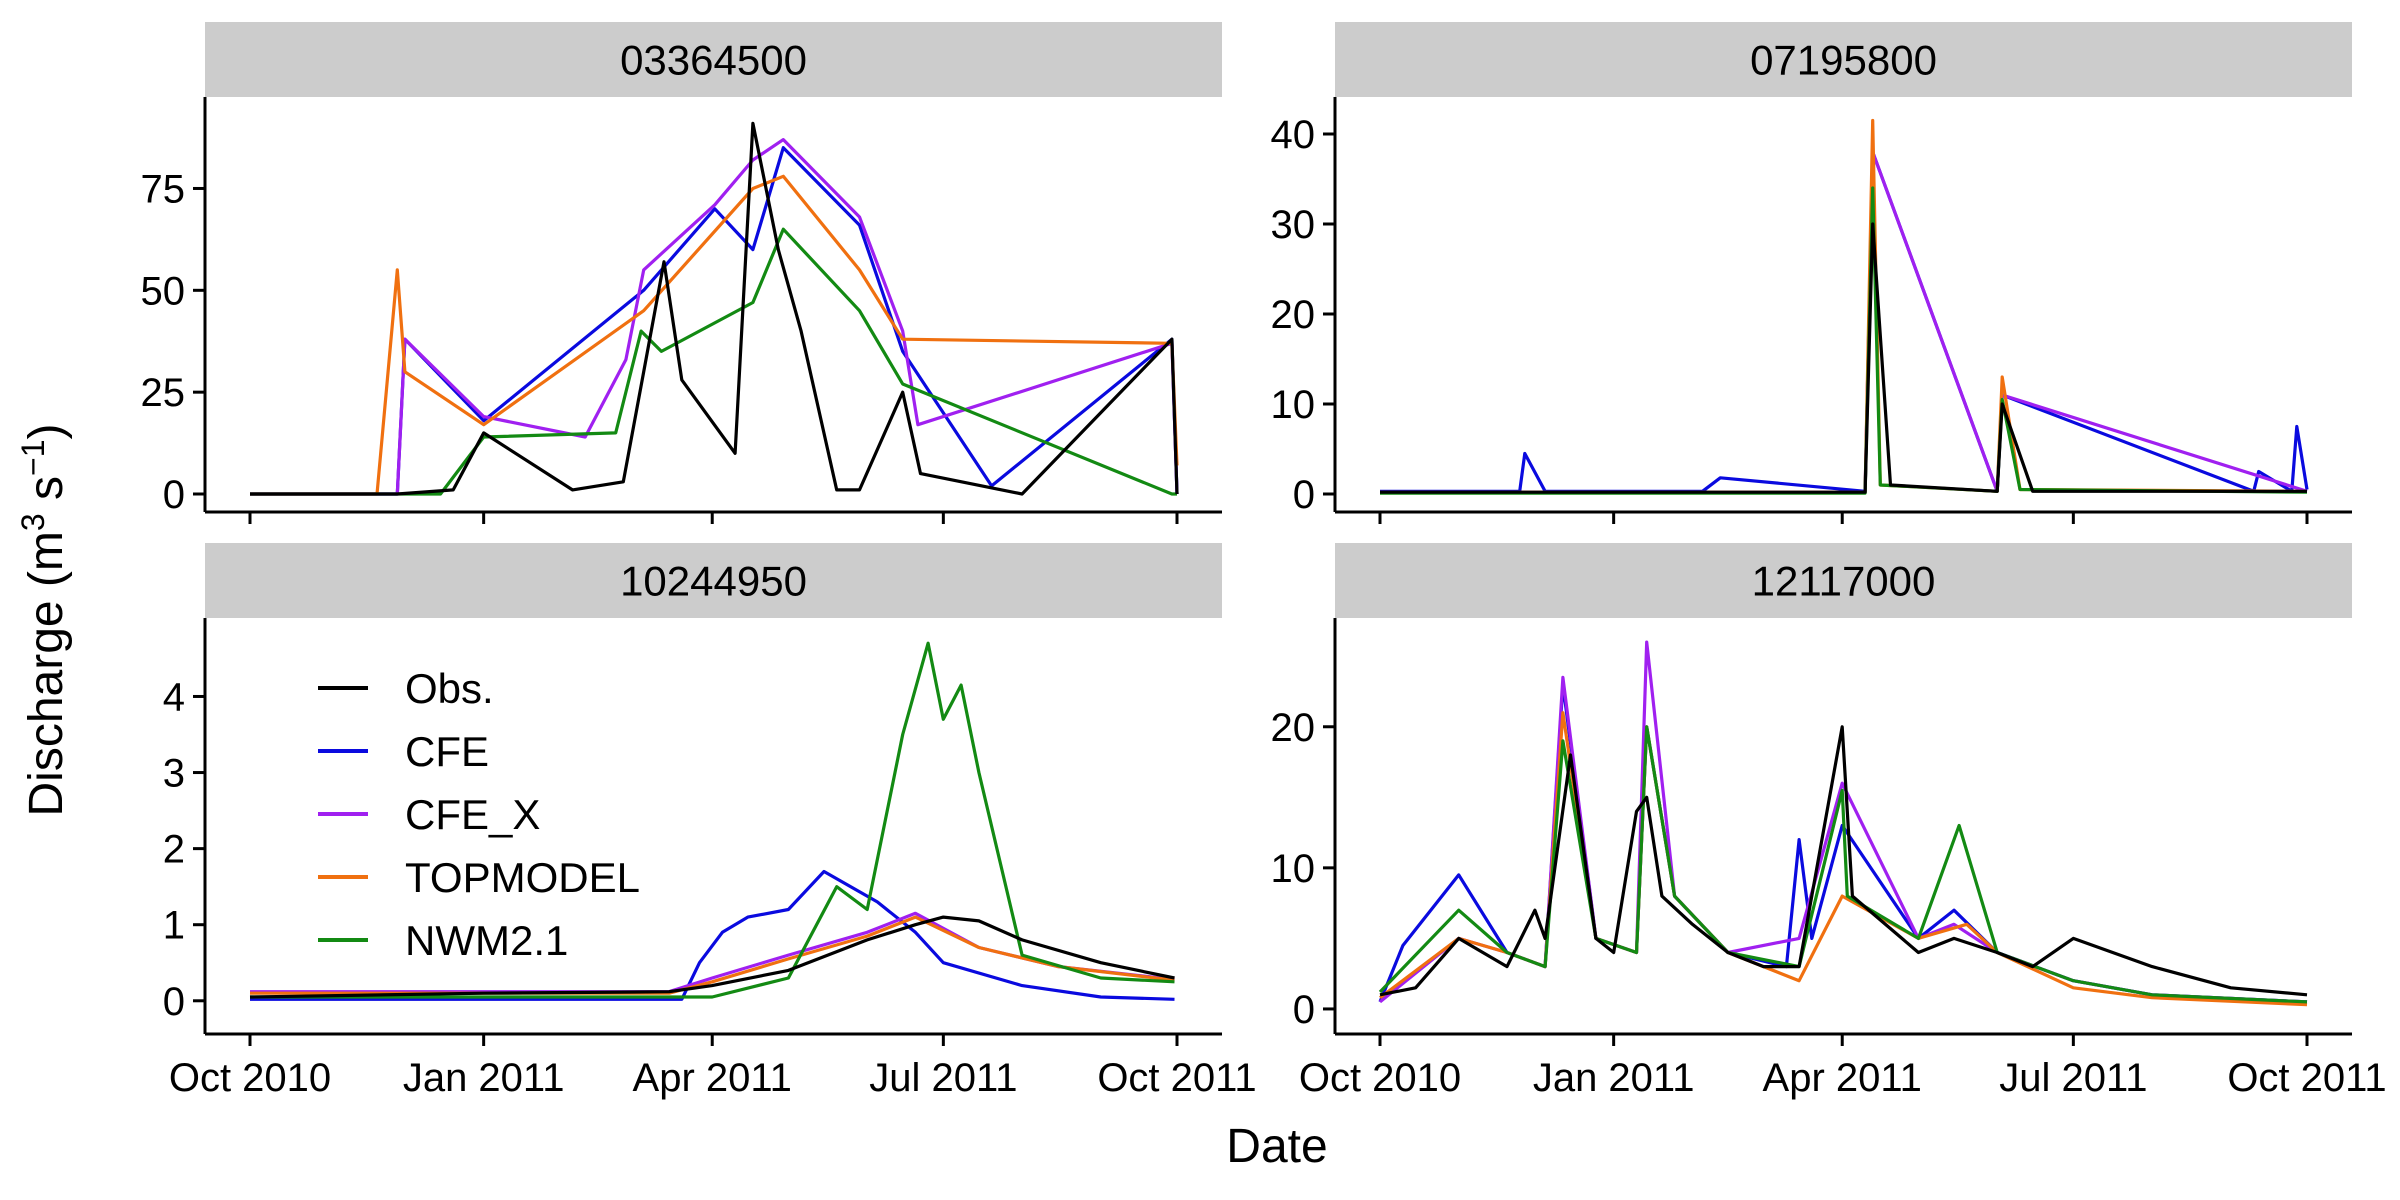 The image size is (2400, 1200). I want to click on y-axis-title-end: ), so click(46, 431).